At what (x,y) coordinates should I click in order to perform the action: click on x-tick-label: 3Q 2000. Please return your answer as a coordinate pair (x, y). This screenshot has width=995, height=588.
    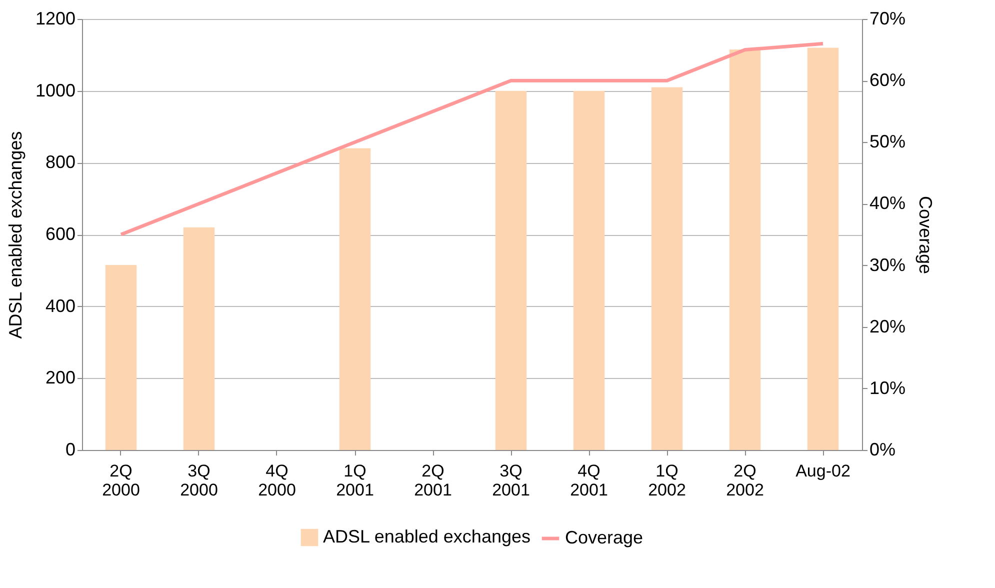
    Looking at the image, I should click on (199, 481).